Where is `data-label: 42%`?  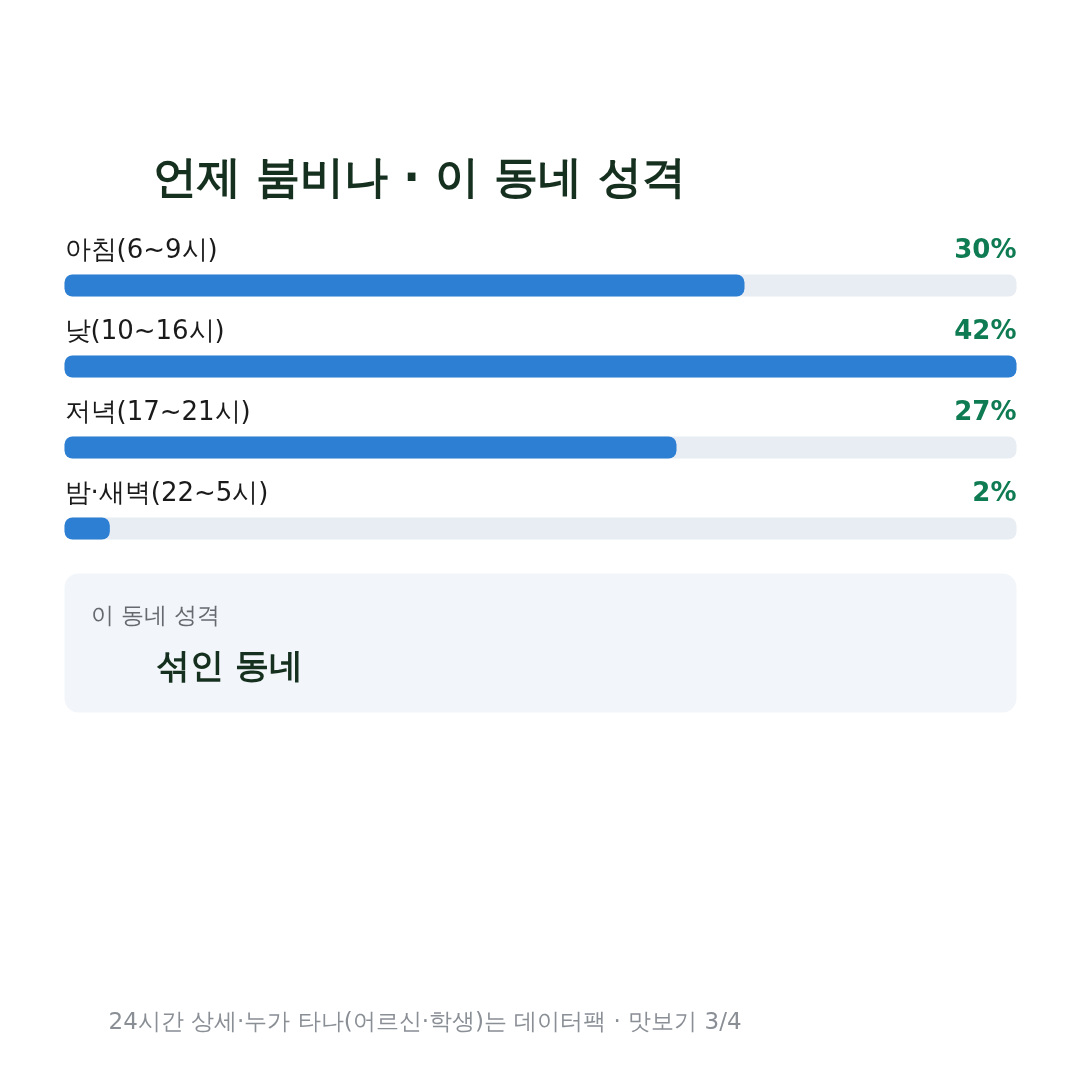
data-label: 42% is located at coordinates (985, 329).